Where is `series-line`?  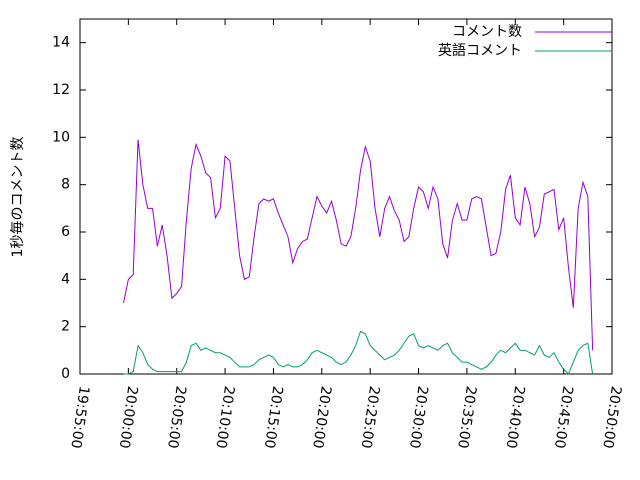
series-line is located at coordinates (358, 352).